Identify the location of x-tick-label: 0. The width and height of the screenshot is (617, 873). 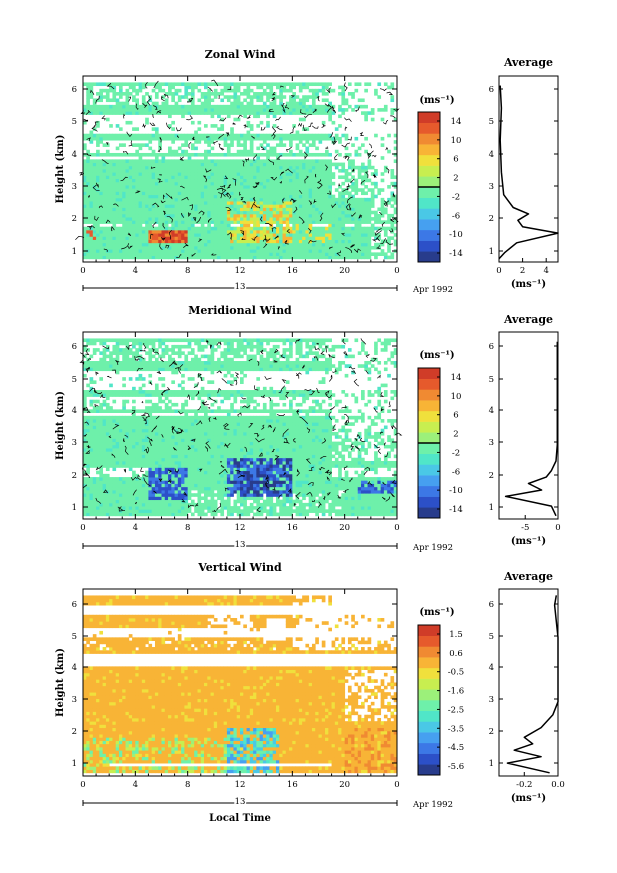
(82, 271).